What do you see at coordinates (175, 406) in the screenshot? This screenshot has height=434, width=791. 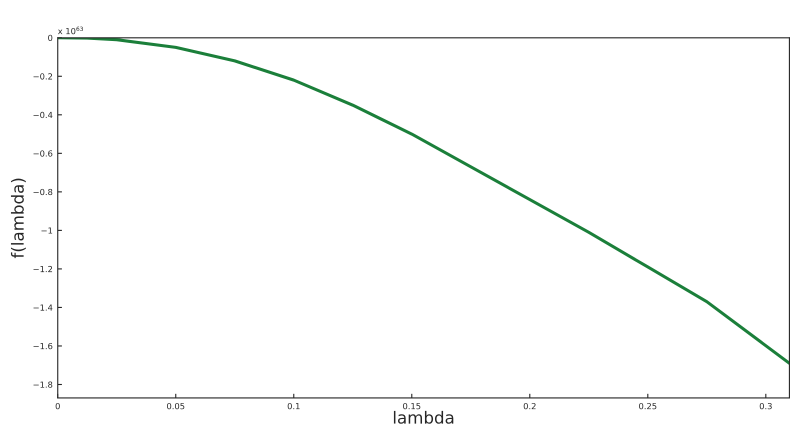 I see `x-tick-label: 0.05` at bounding box center [175, 406].